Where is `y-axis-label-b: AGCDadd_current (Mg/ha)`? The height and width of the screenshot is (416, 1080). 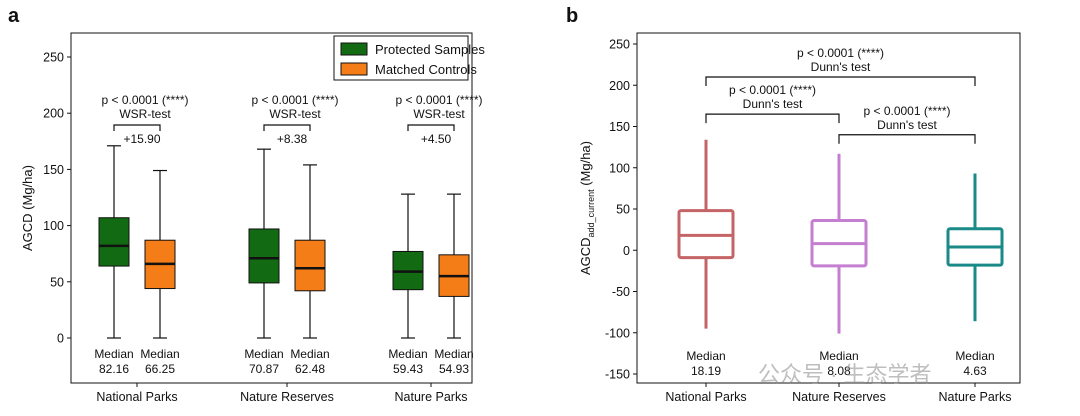
y-axis-label-b: AGCDadd_current (Mg/ha) is located at coordinates (587, 208).